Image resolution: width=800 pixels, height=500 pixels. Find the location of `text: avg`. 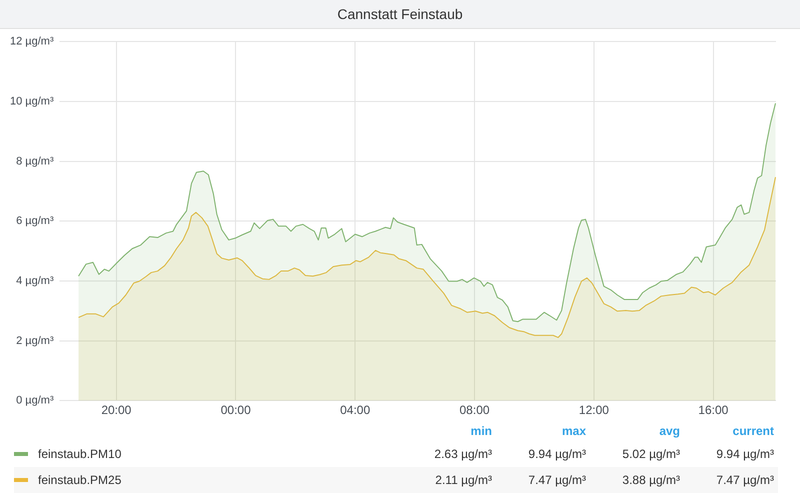

text: avg is located at coordinates (669, 431).